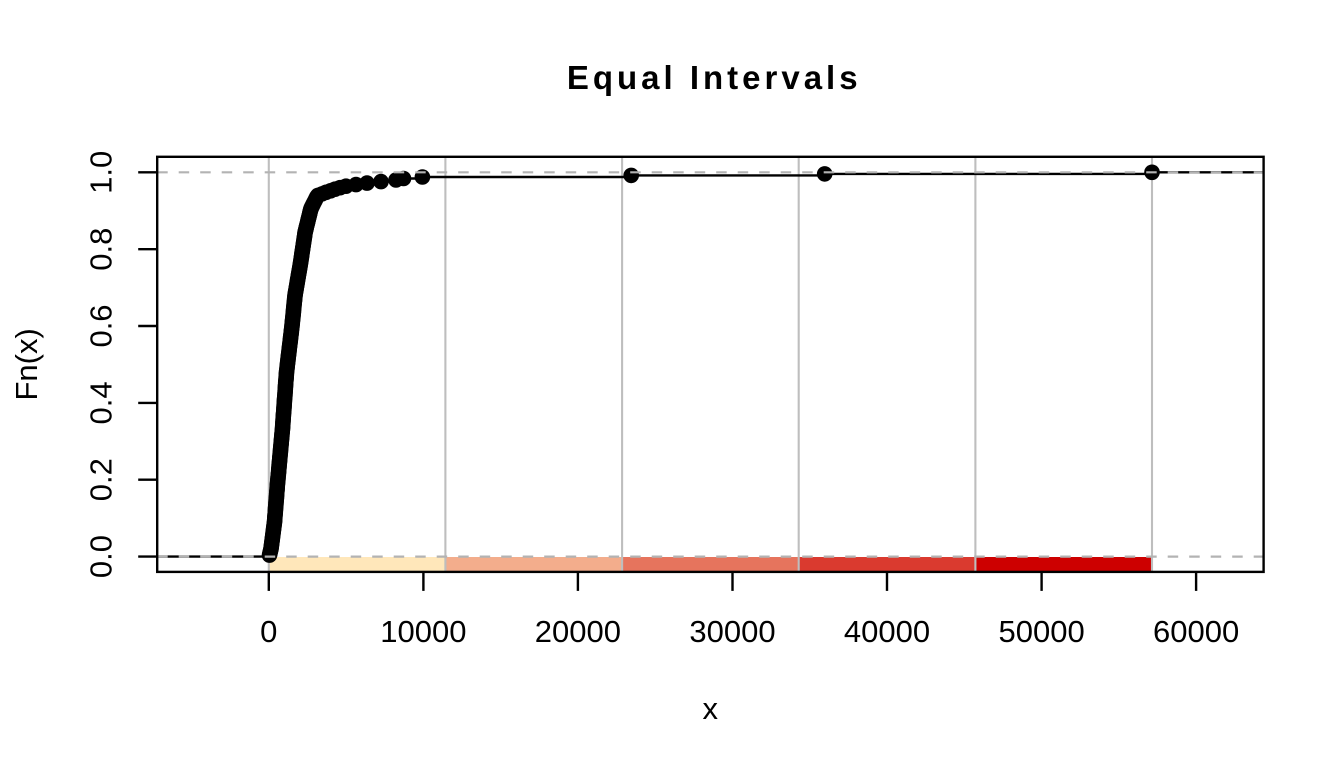 This screenshot has height=768, width=1344. I want to click on svg-text: 10000, so click(423, 631).